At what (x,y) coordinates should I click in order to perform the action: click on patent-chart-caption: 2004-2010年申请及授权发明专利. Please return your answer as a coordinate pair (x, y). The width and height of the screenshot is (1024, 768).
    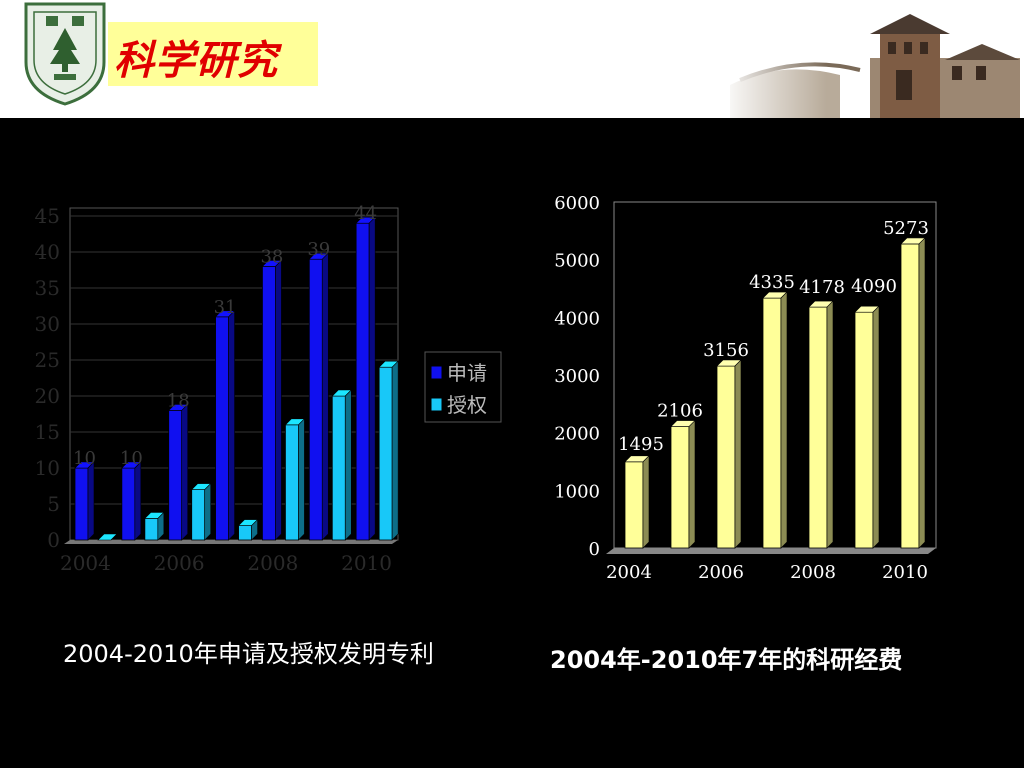
    Looking at the image, I should click on (248, 654).